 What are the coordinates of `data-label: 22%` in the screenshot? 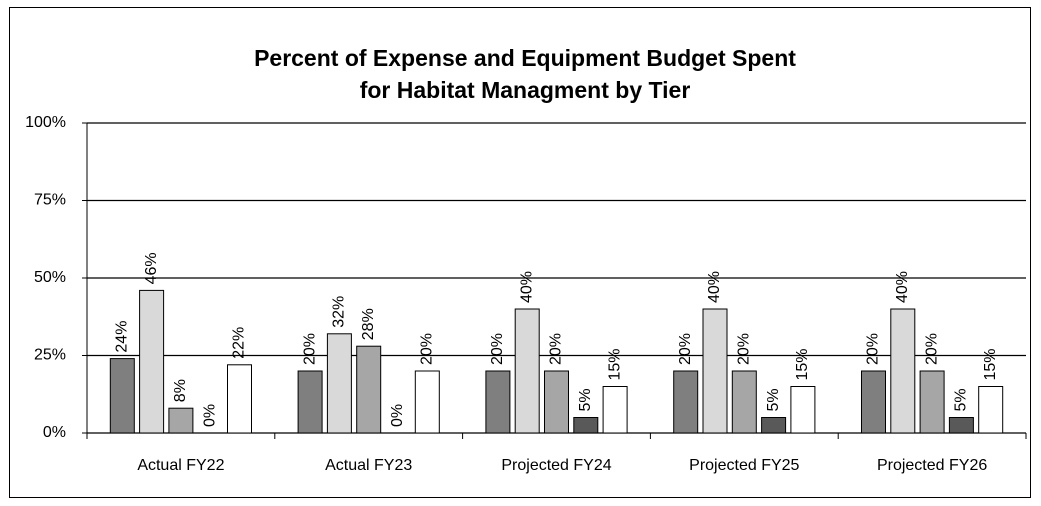 It's located at (239, 343).